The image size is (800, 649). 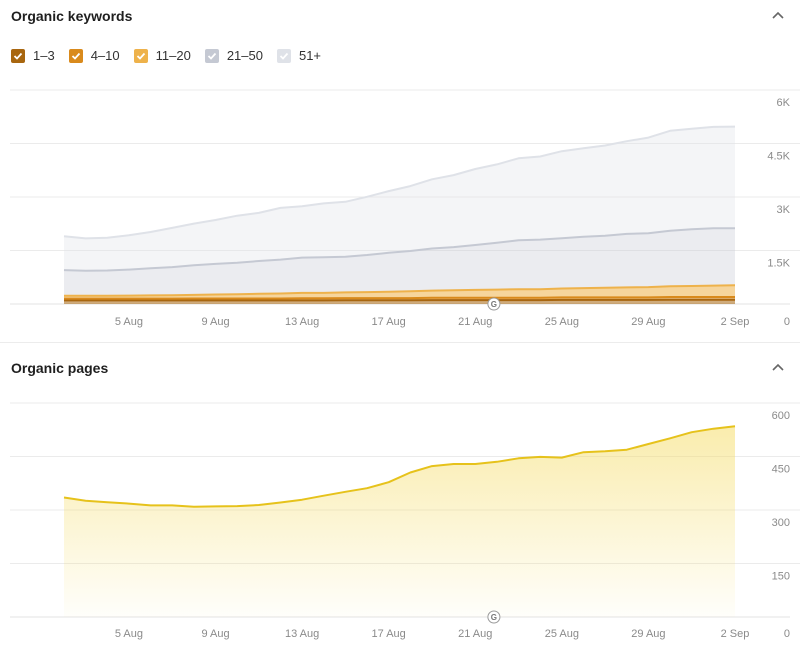 What do you see at coordinates (400, 342) in the screenshot?
I see `section-divider` at bounding box center [400, 342].